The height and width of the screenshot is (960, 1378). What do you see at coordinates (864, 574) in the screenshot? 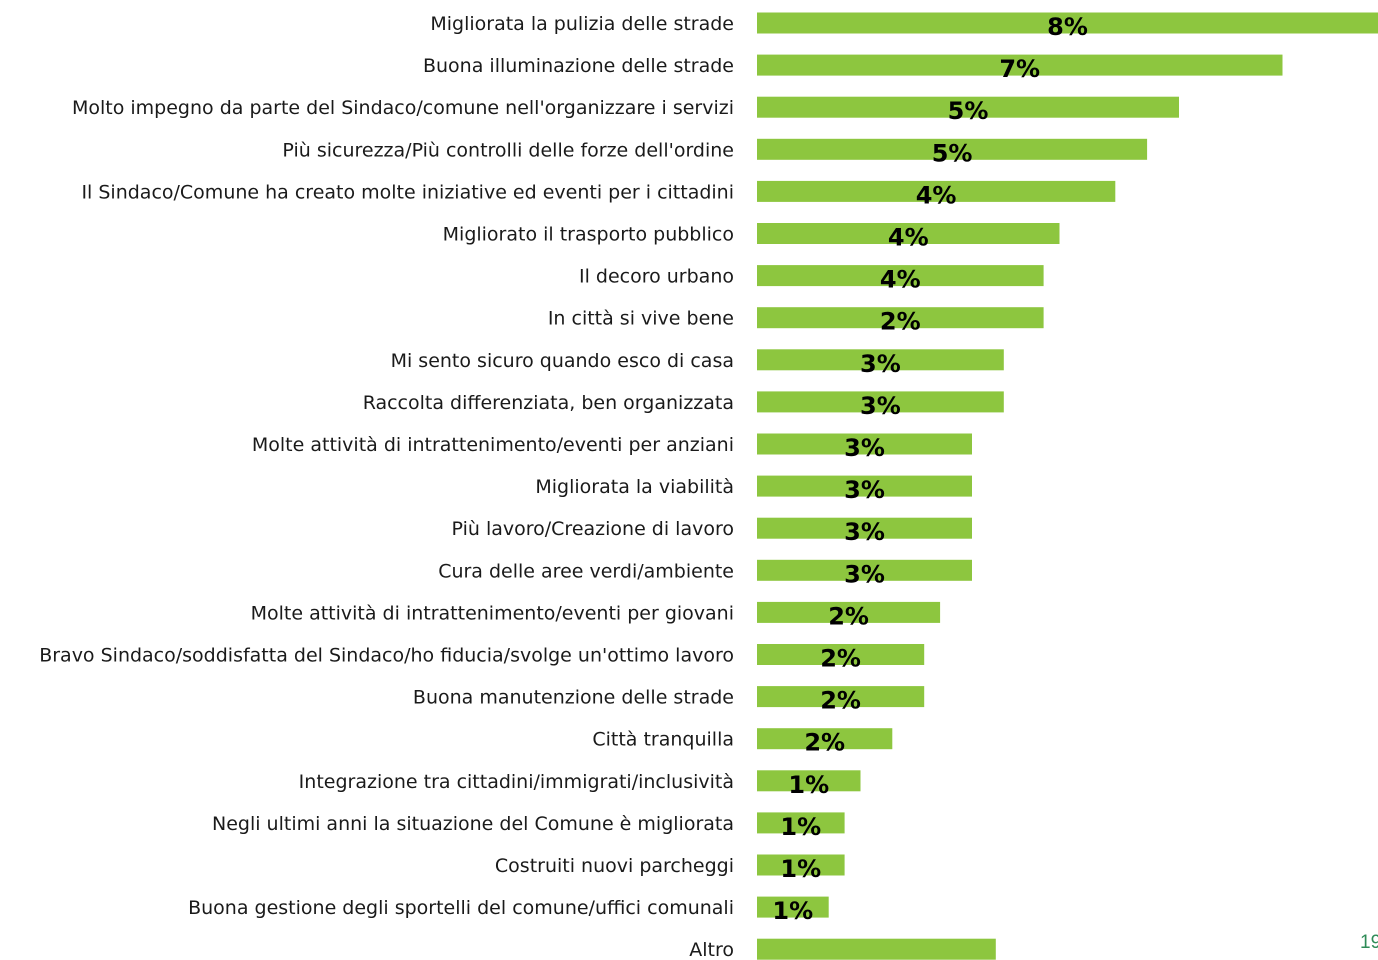
I see `value-label-13: 3%` at bounding box center [864, 574].